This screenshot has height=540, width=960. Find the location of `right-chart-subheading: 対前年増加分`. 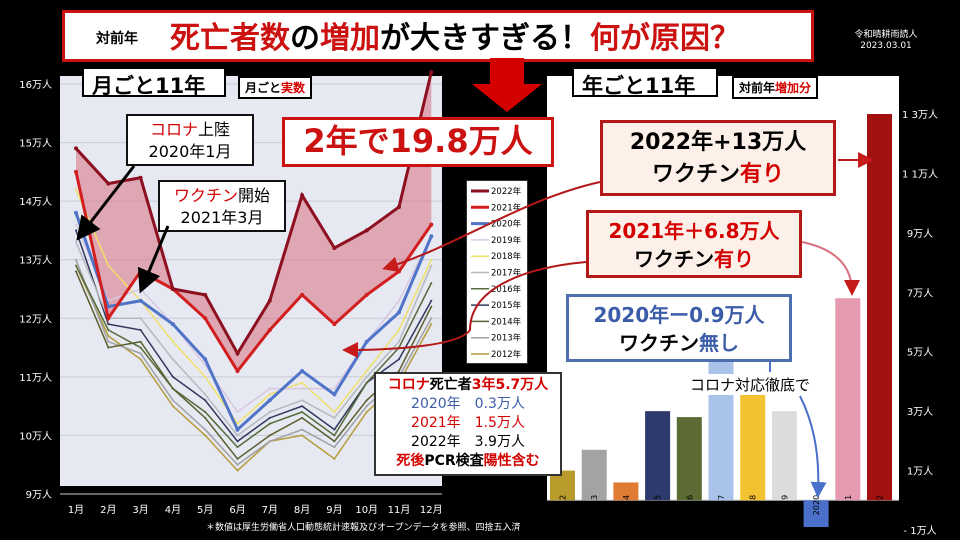

right-chart-subheading: 対前年増加分 is located at coordinates (775, 87).